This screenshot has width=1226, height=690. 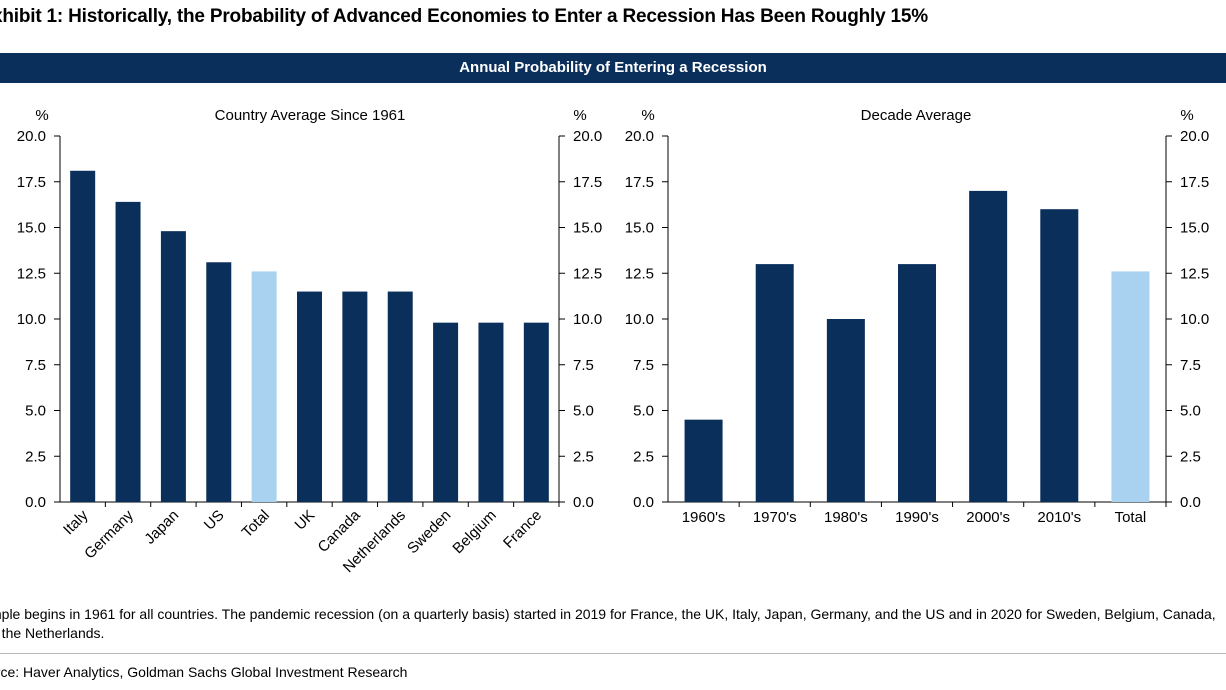 I want to click on country-chart-title: Country Average Since 1961, so click(x=310, y=115).